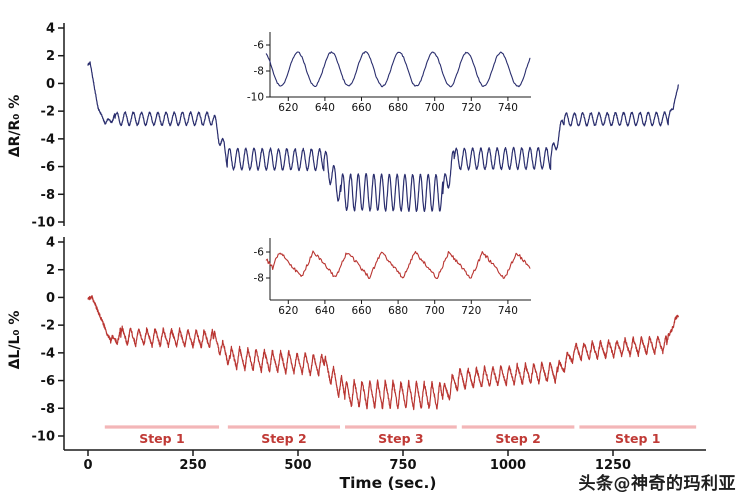 The image size is (741, 498). I want to click on x-axis: 0 250 500 750 1000 1250 Time (sec.), so click(385, 470).